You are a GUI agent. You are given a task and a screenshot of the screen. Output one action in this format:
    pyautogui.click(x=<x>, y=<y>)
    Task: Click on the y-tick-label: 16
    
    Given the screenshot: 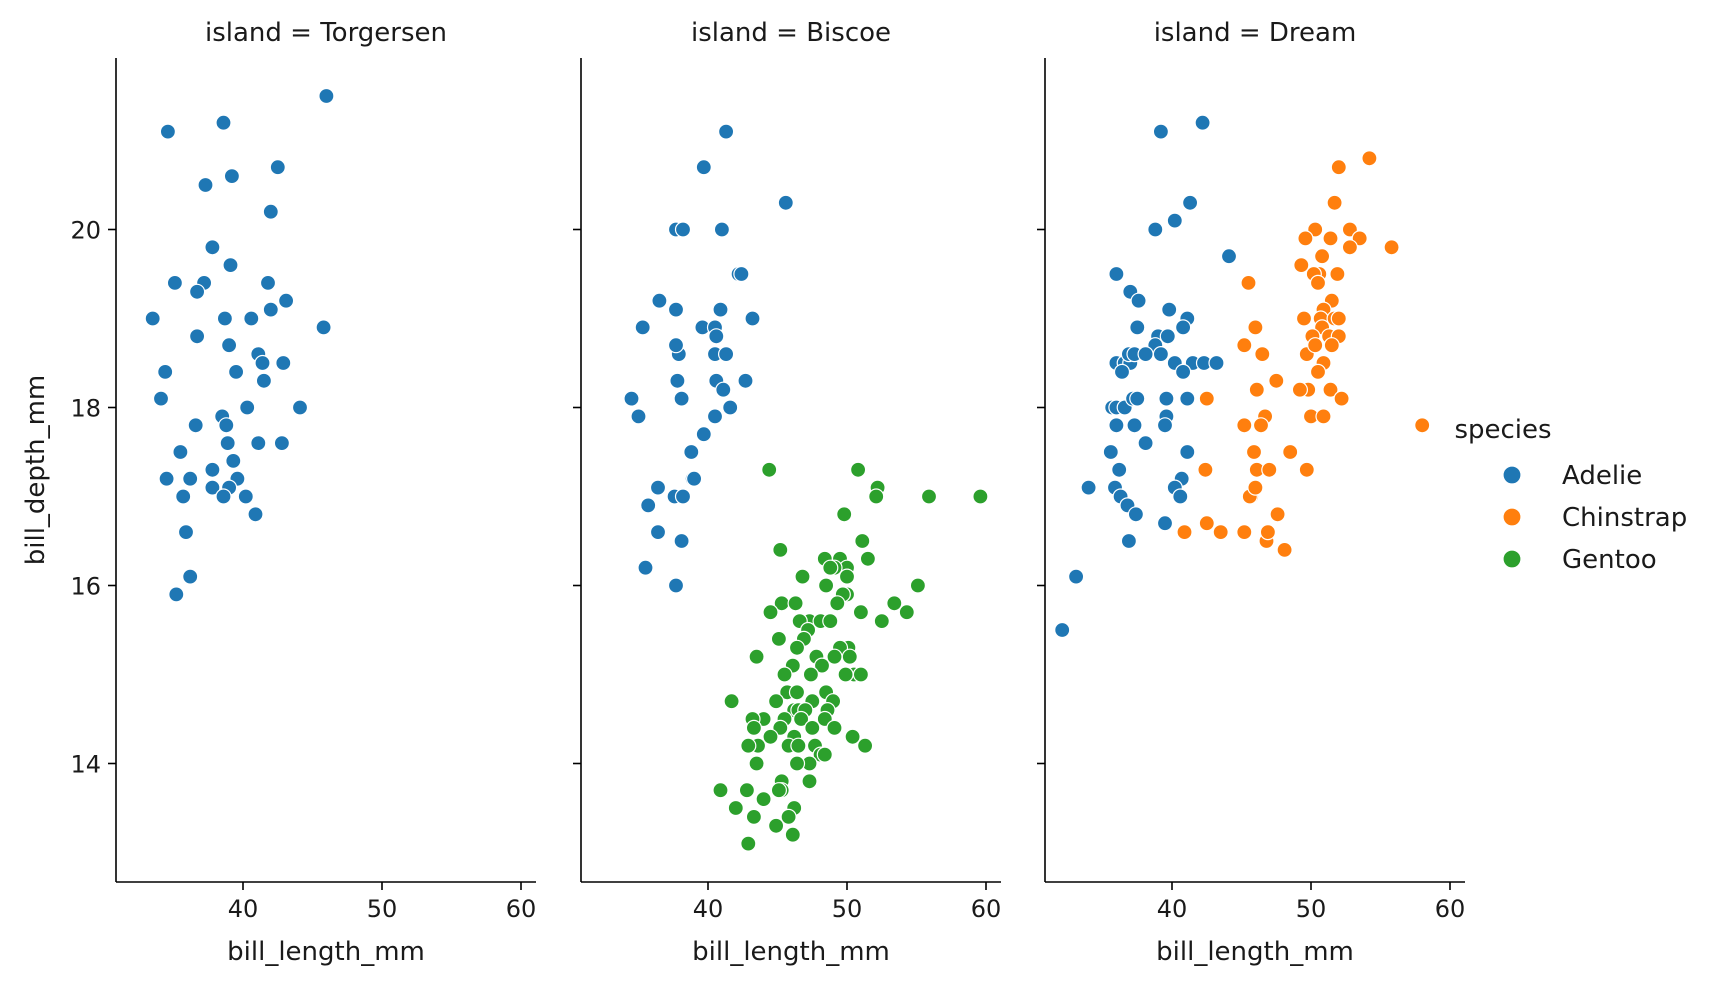 What is the action you would take?
    pyautogui.click(x=85, y=587)
    